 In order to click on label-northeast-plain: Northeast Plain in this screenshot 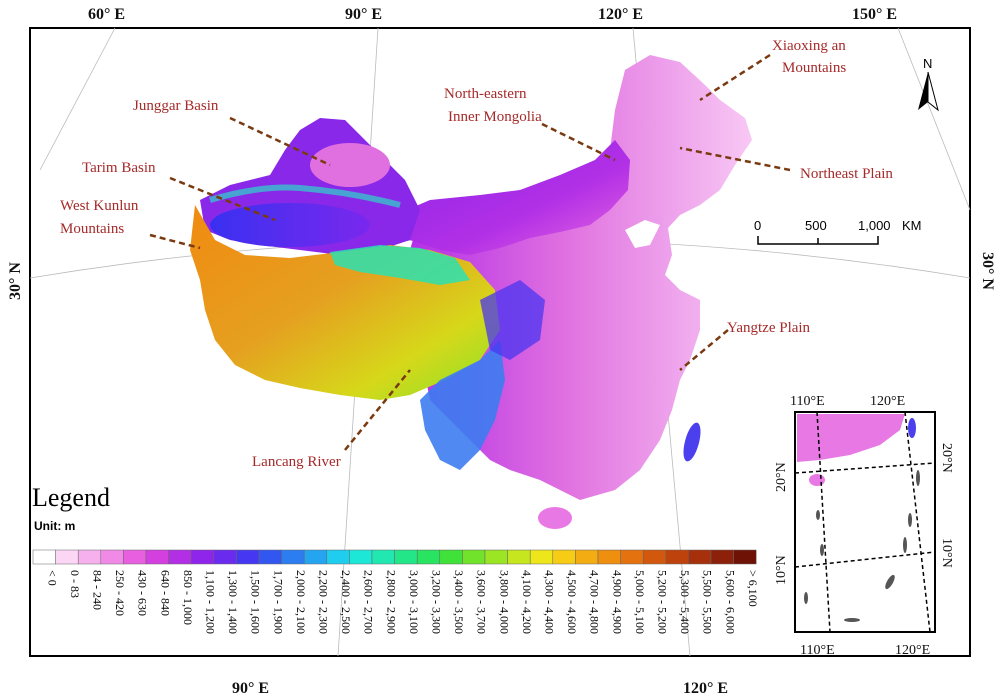, I will do `click(846, 174)`.